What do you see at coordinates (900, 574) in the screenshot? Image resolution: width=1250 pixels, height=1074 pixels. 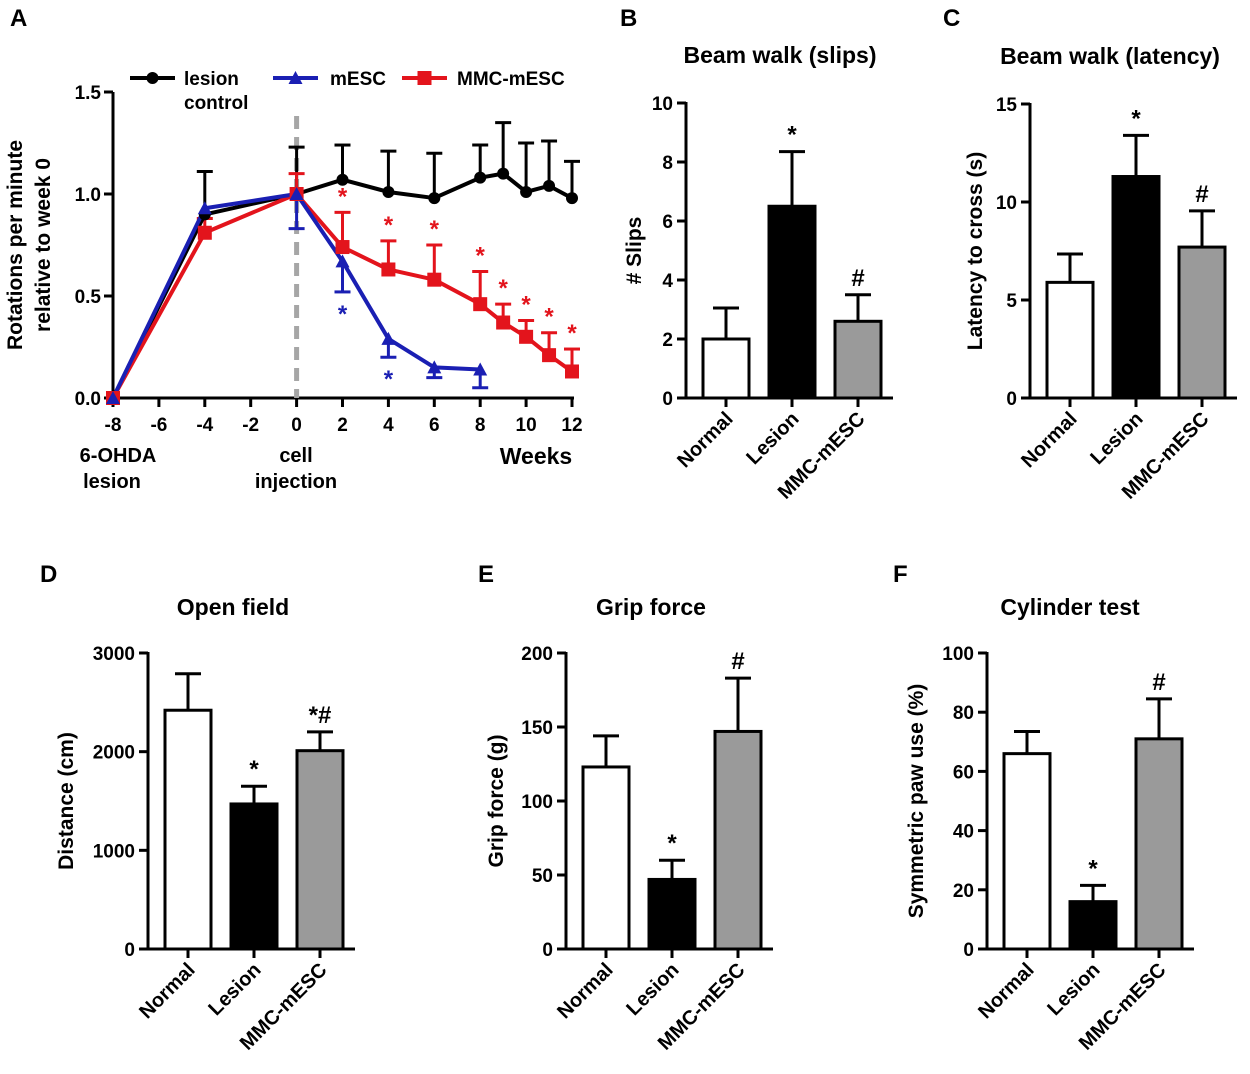 I see `panel-letter-f: F` at bounding box center [900, 574].